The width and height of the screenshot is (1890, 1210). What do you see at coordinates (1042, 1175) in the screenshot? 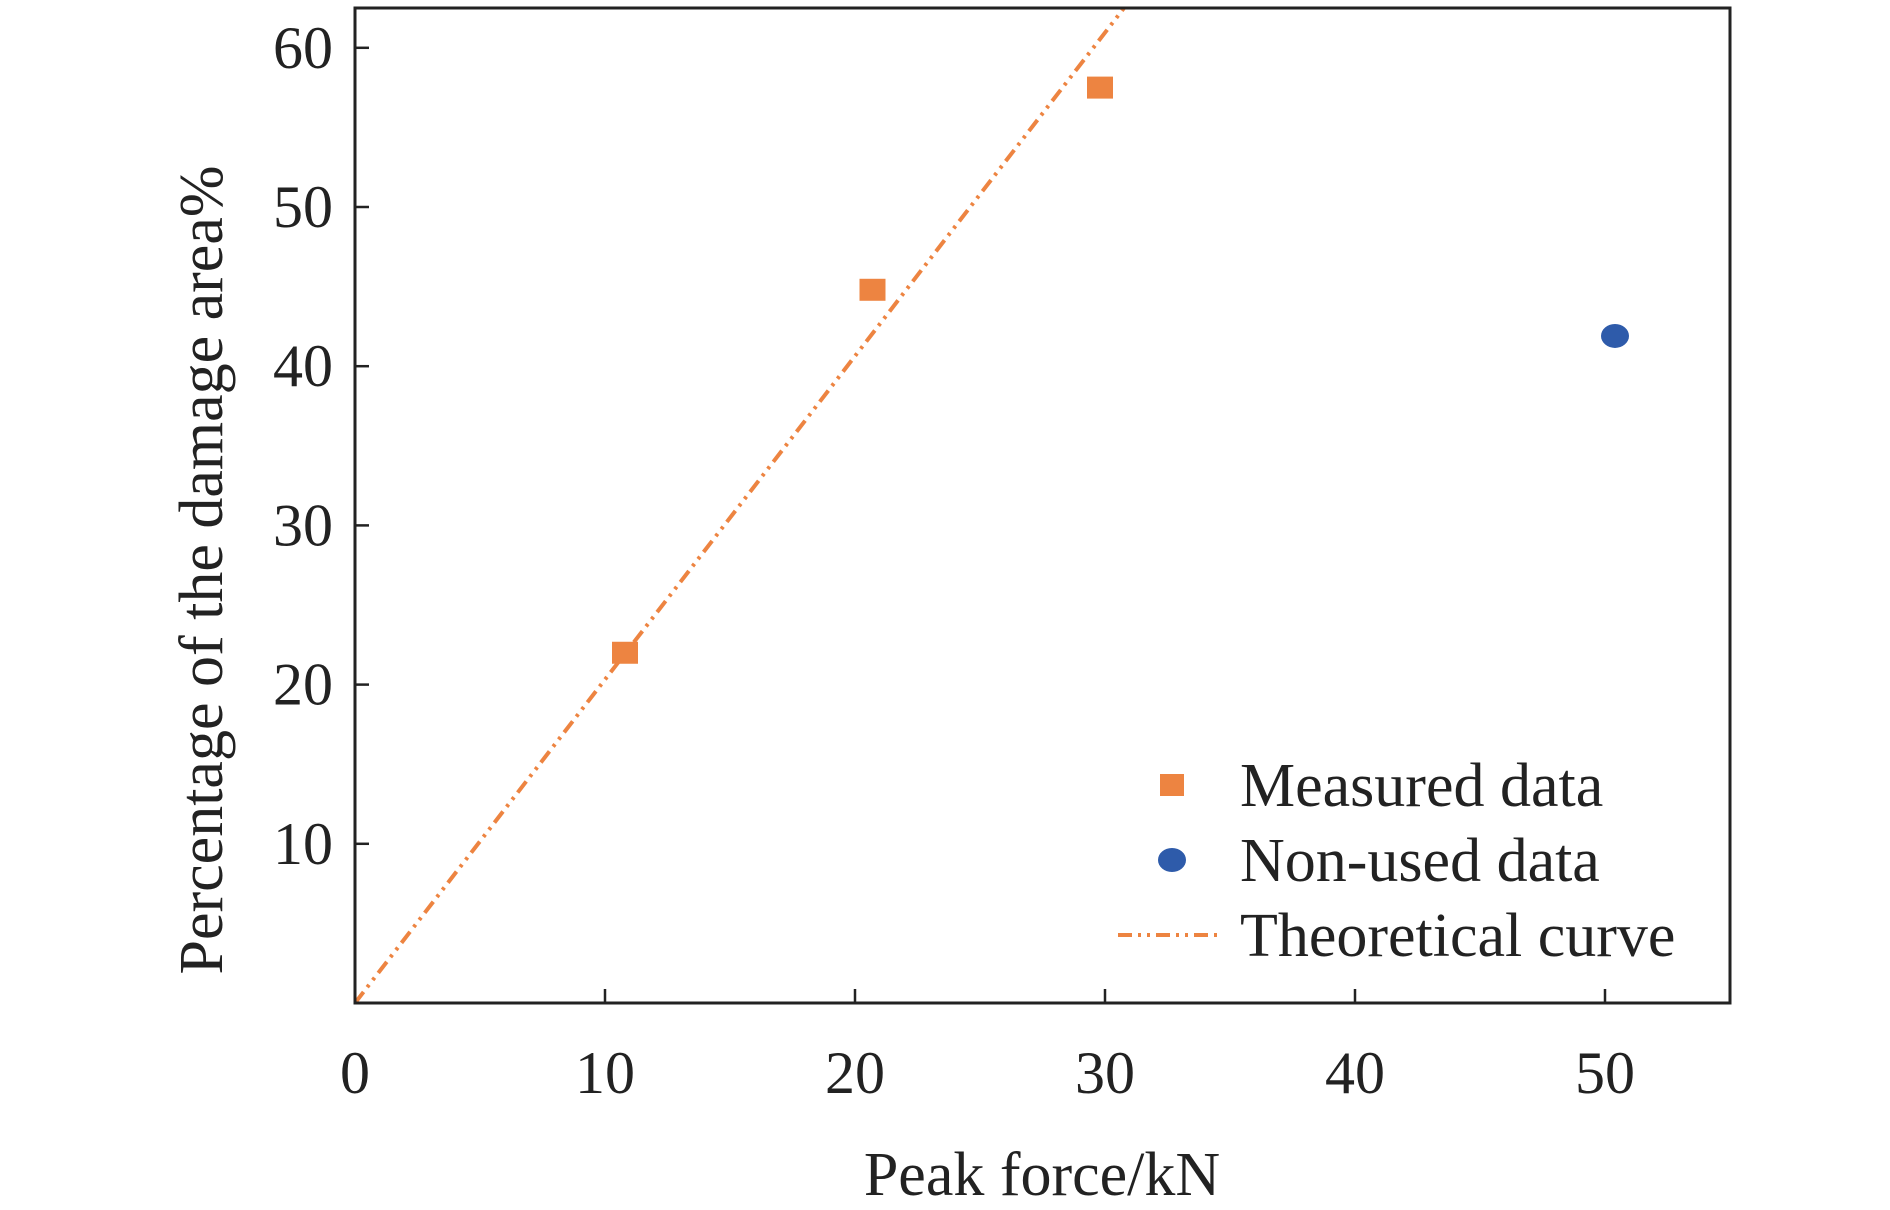
I see `x-axis-title: Peak force/kN` at bounding box center [1042, 1175].